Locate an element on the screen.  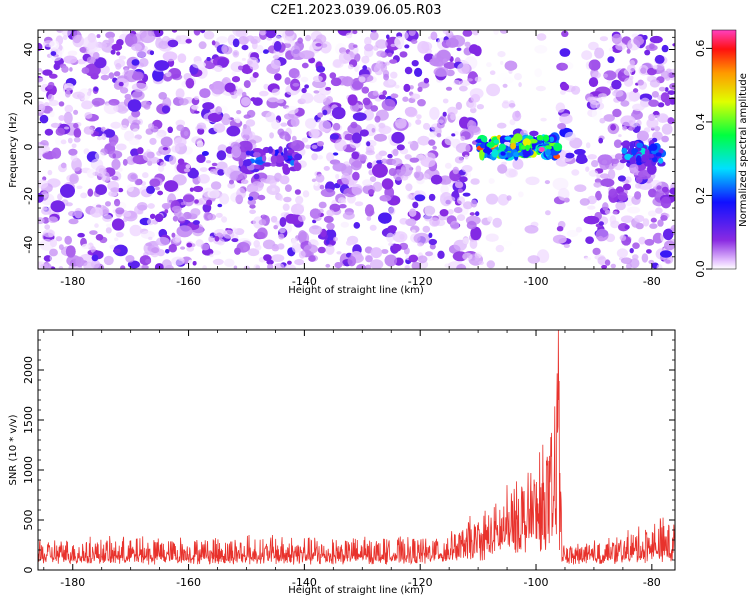
colorbar-tick-label: 0.2 is located at coordinates (700, 196).